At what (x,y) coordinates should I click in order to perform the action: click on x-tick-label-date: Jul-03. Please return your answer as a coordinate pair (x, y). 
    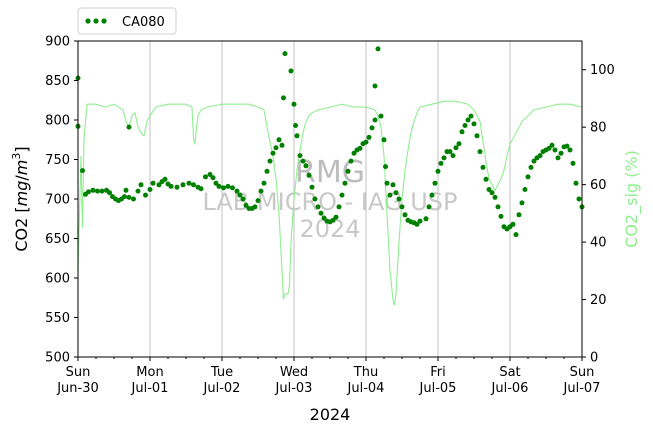
    Looking at the image, I should click on (294, 388).